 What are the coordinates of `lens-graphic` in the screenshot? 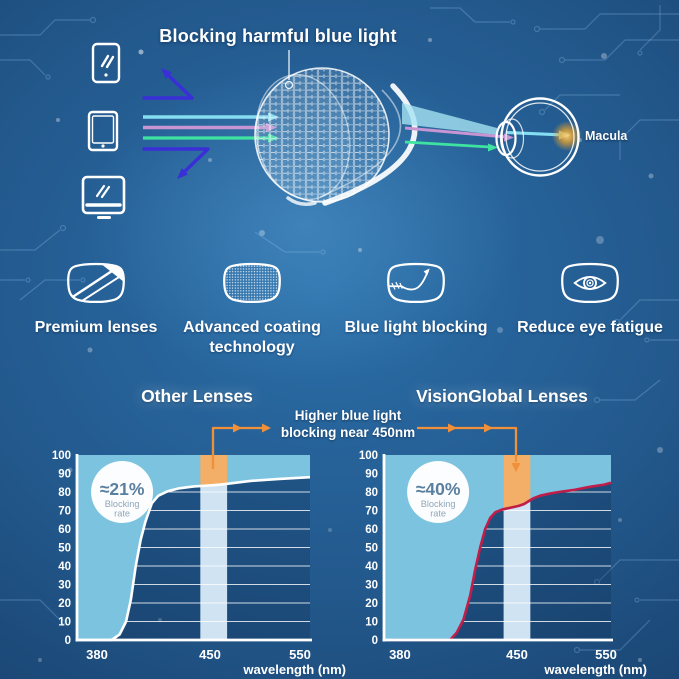 It's located at (336, 136).